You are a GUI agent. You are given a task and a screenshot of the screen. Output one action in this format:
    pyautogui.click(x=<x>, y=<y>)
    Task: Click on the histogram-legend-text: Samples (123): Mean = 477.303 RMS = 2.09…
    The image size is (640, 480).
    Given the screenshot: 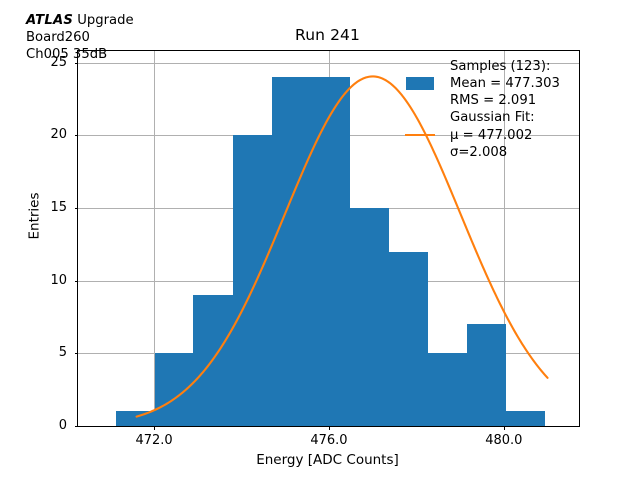 What is the action you would take?
    pyautogui.click(x=505, y=83)
    